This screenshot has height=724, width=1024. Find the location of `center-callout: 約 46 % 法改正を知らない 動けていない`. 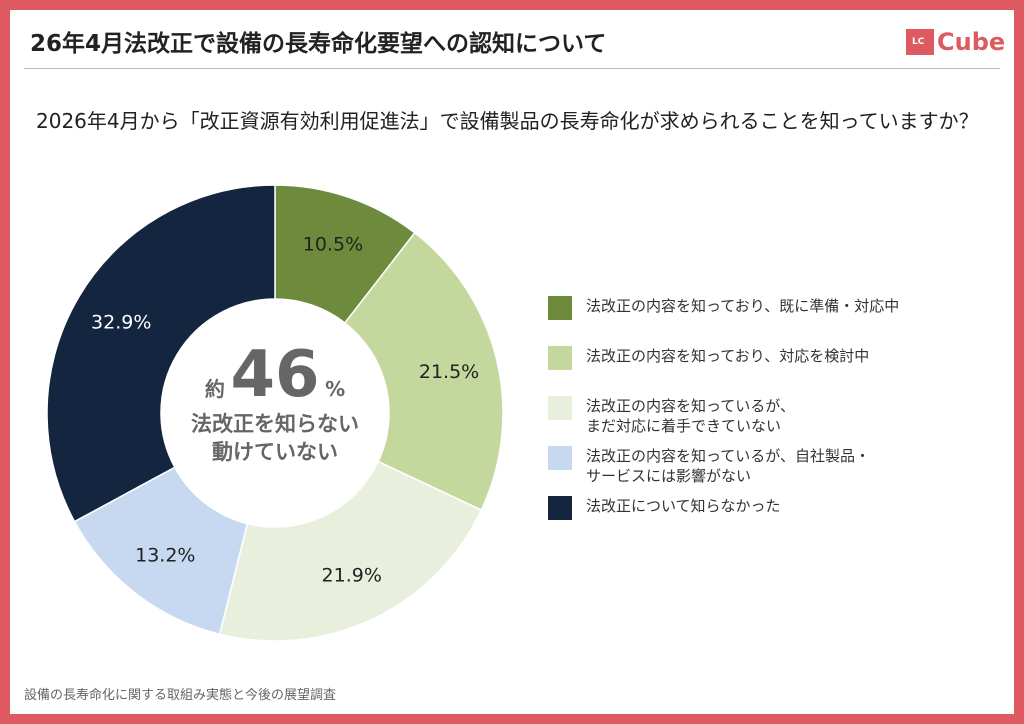

center-callout: 約 46 % 法改正を知らない 動けていない is located at coordinates (275, 403).